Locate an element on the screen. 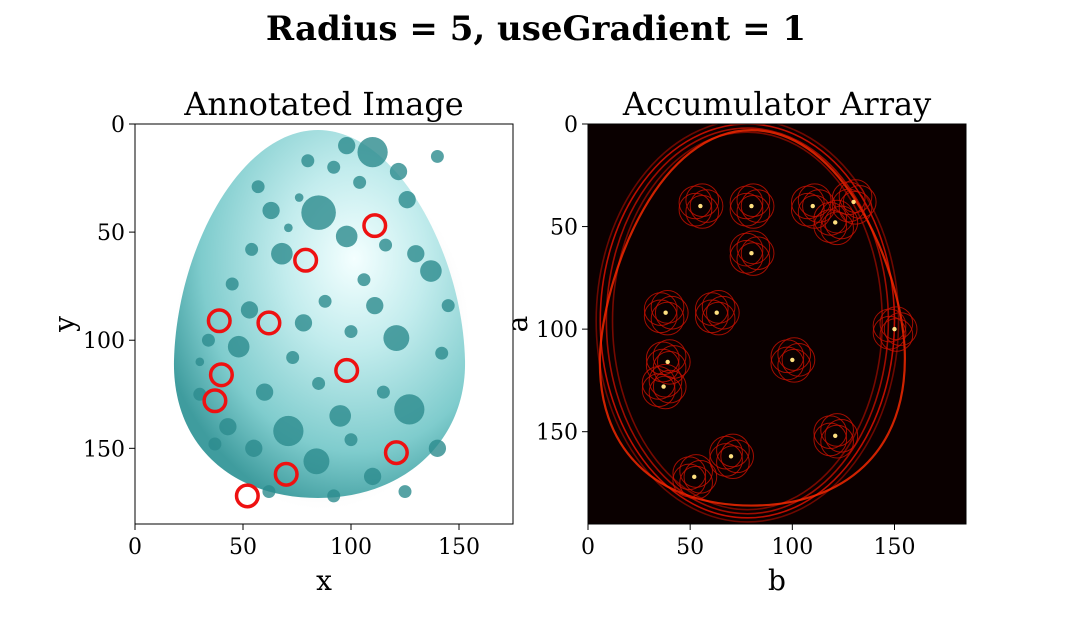  left-y-tick-label: 150 is located at coordinates (104, 449).